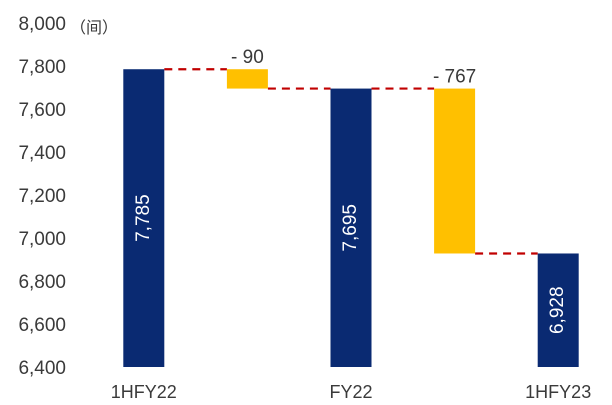 The width and height of the screenshot is (612, 405). I want to click on bar-value-label: 7,785, so click(143, 218).